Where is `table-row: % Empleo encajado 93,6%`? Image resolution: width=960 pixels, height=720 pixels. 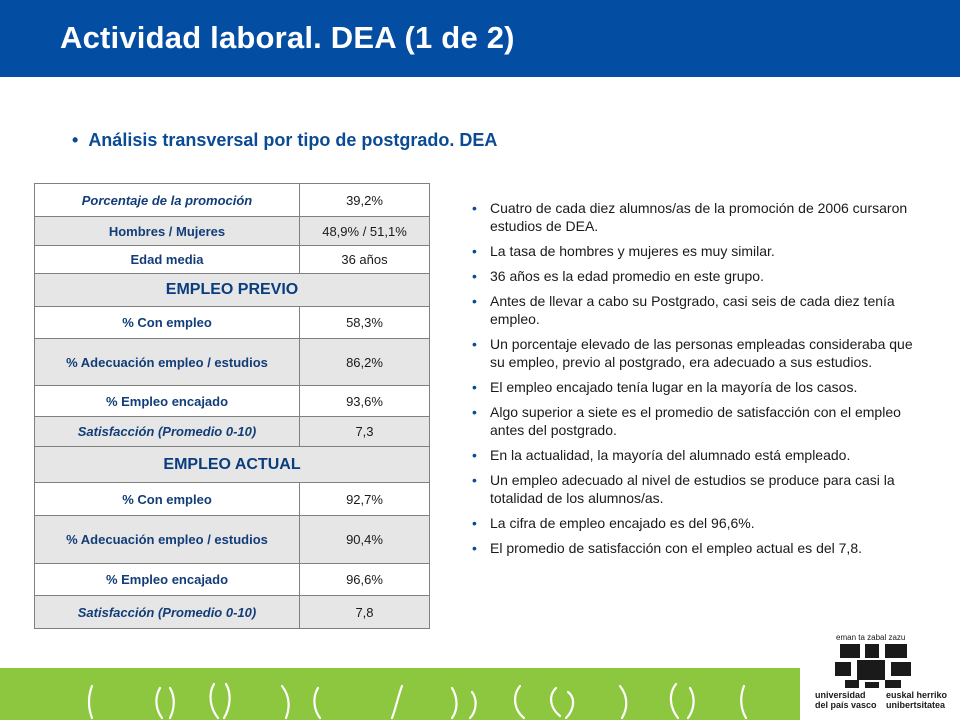 table-row: % Empleo encajado 93,6% is located at coordinates (232, 401).